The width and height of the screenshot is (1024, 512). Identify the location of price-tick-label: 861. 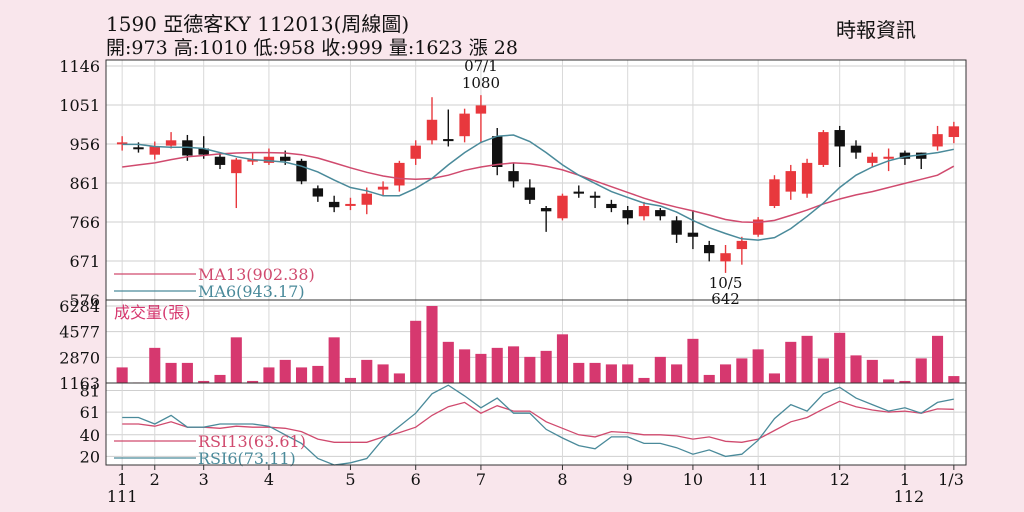
(84, 183).